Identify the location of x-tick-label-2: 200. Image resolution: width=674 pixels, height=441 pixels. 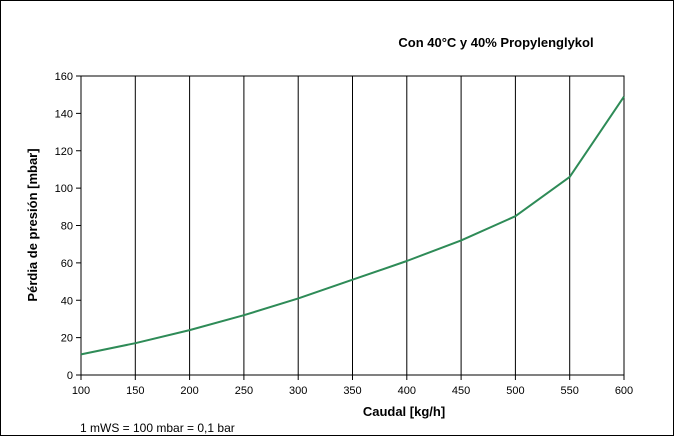
(189, 391).